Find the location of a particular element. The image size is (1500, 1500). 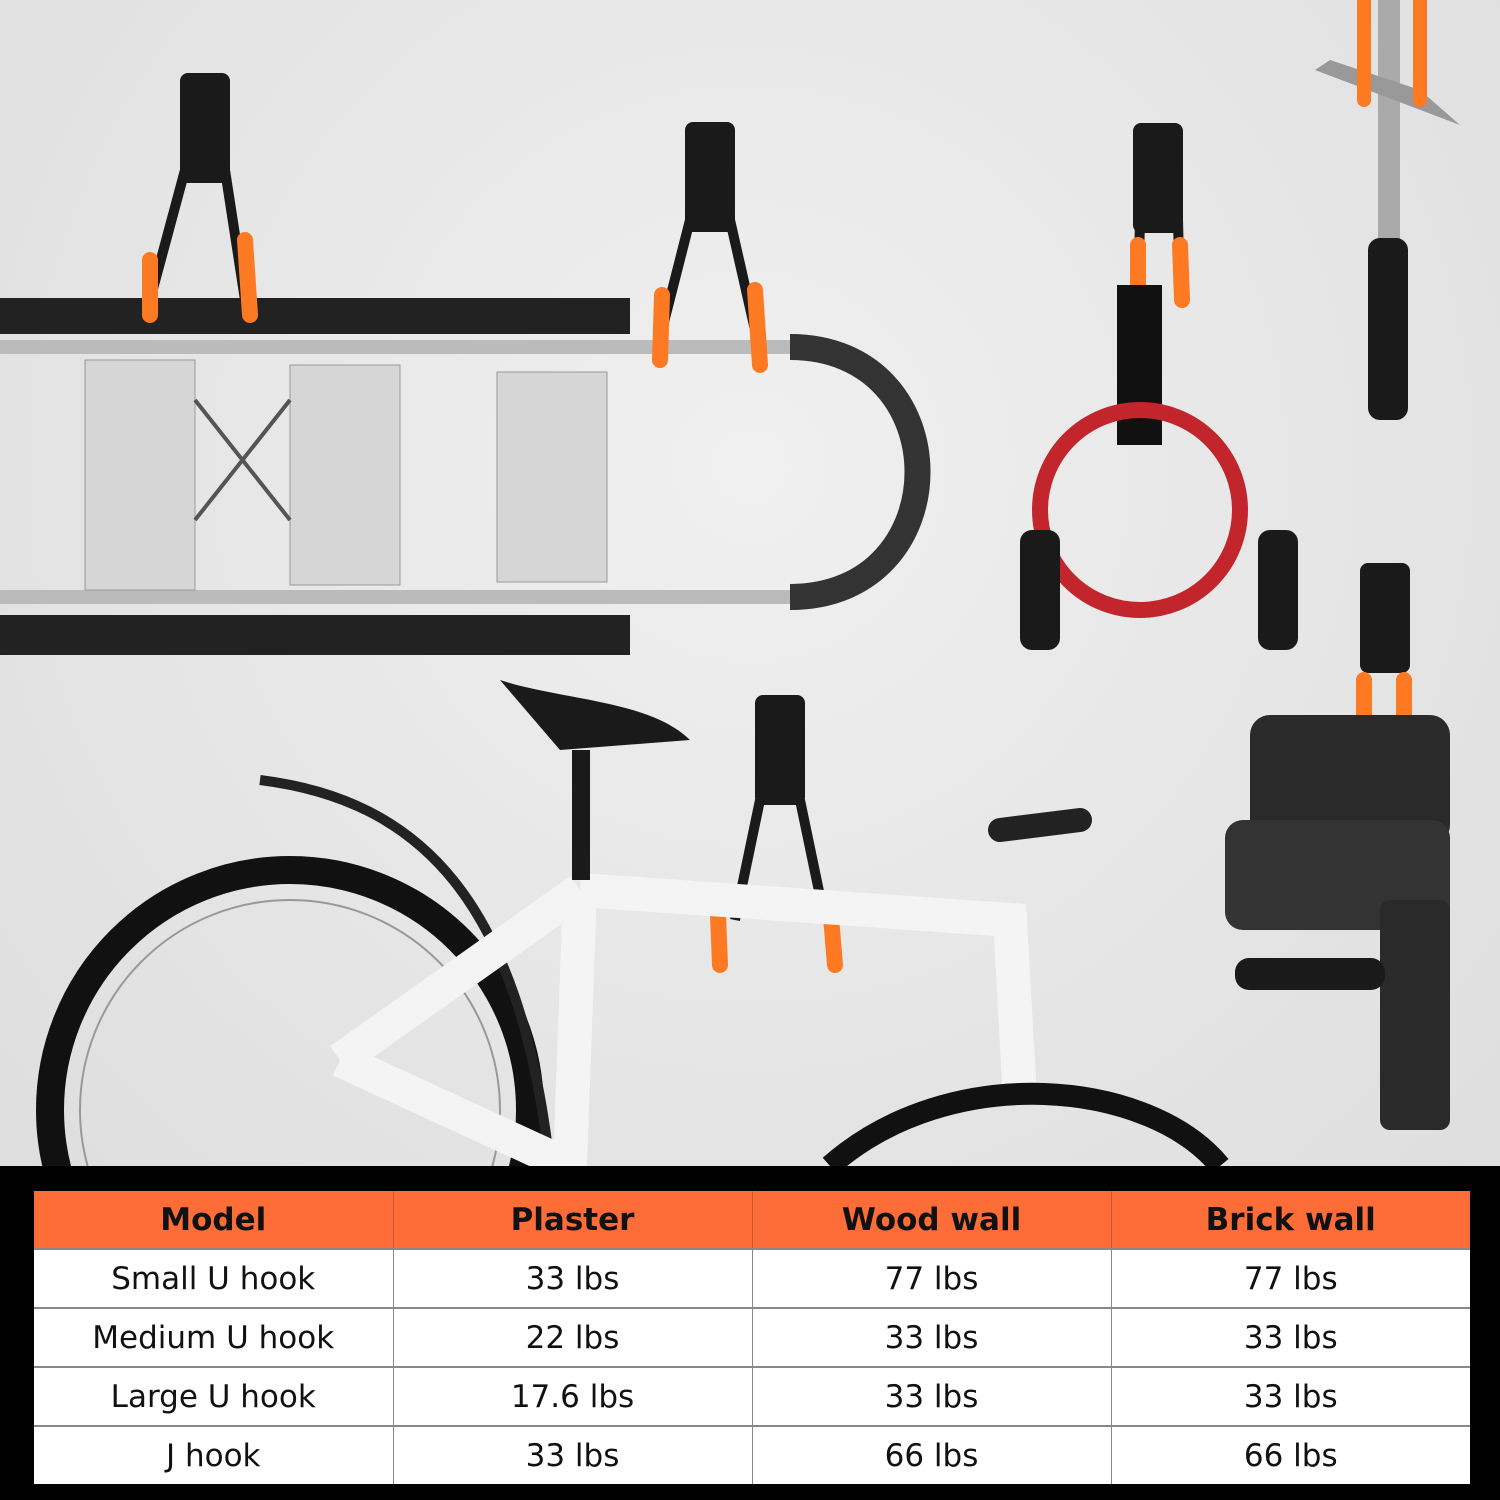

hammer is located at coordinates (1387, 210).